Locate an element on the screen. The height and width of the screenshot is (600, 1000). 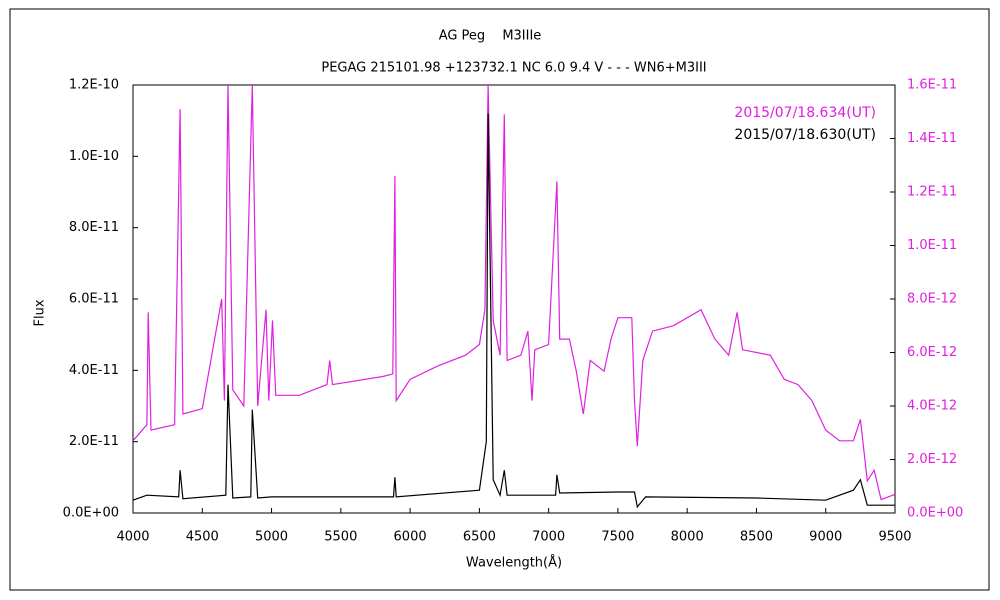
y-tick-label: 1.0E-10 is located at coordinates (94, 156).